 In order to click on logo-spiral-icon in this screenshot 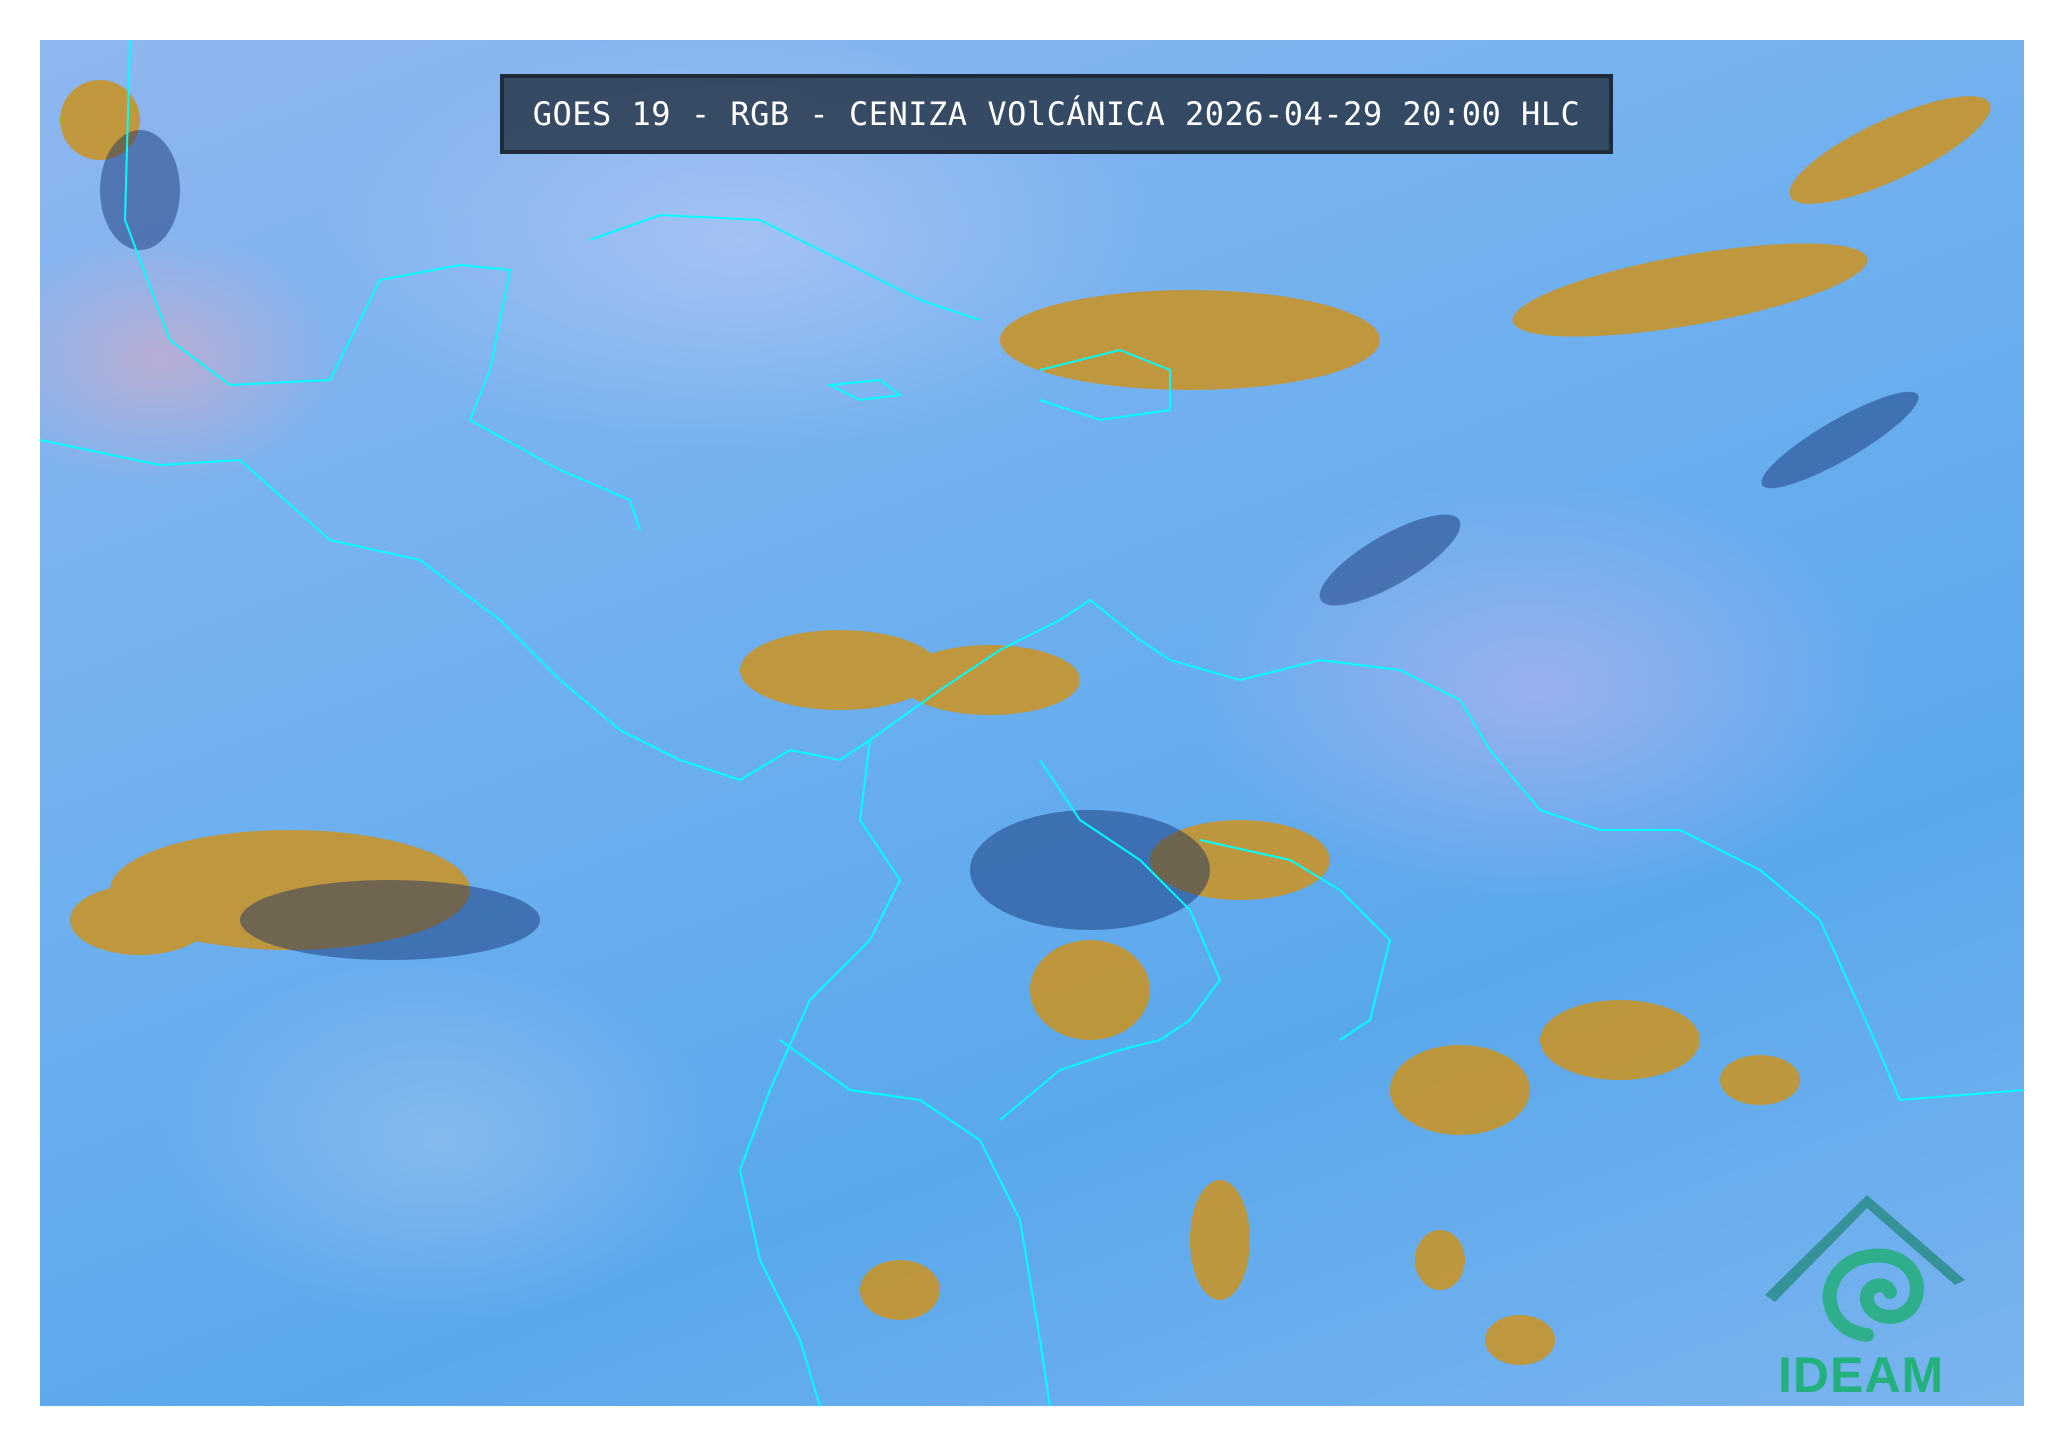, I will do `click(1873, 1295)`.